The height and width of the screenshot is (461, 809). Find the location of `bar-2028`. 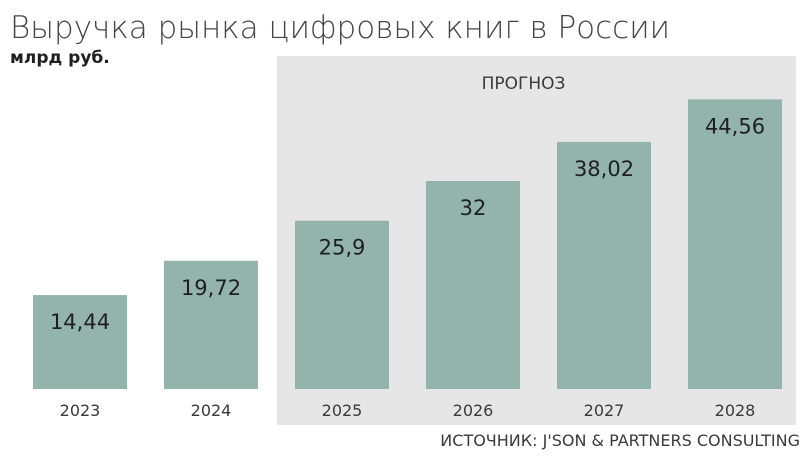

bar-2028 is located at coordinates (735, 244).